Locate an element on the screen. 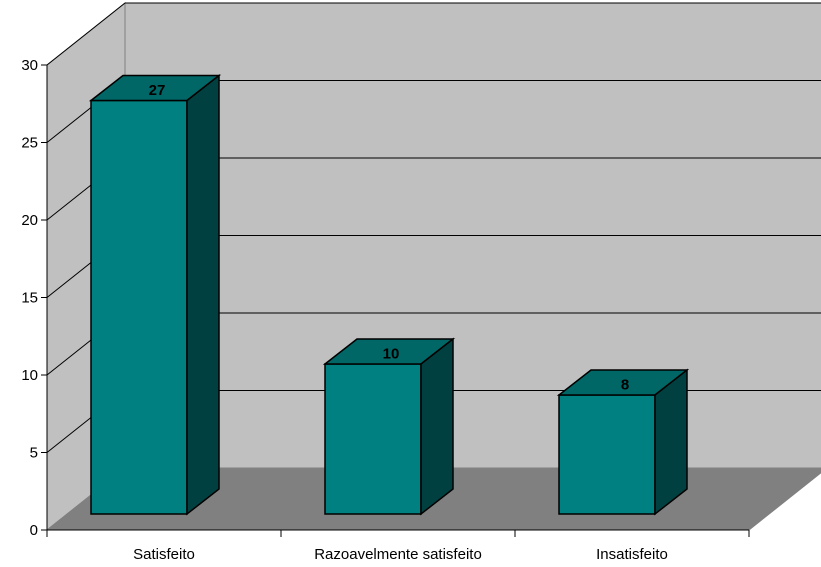  data-label: 27 is located at coordinates (157, 90).